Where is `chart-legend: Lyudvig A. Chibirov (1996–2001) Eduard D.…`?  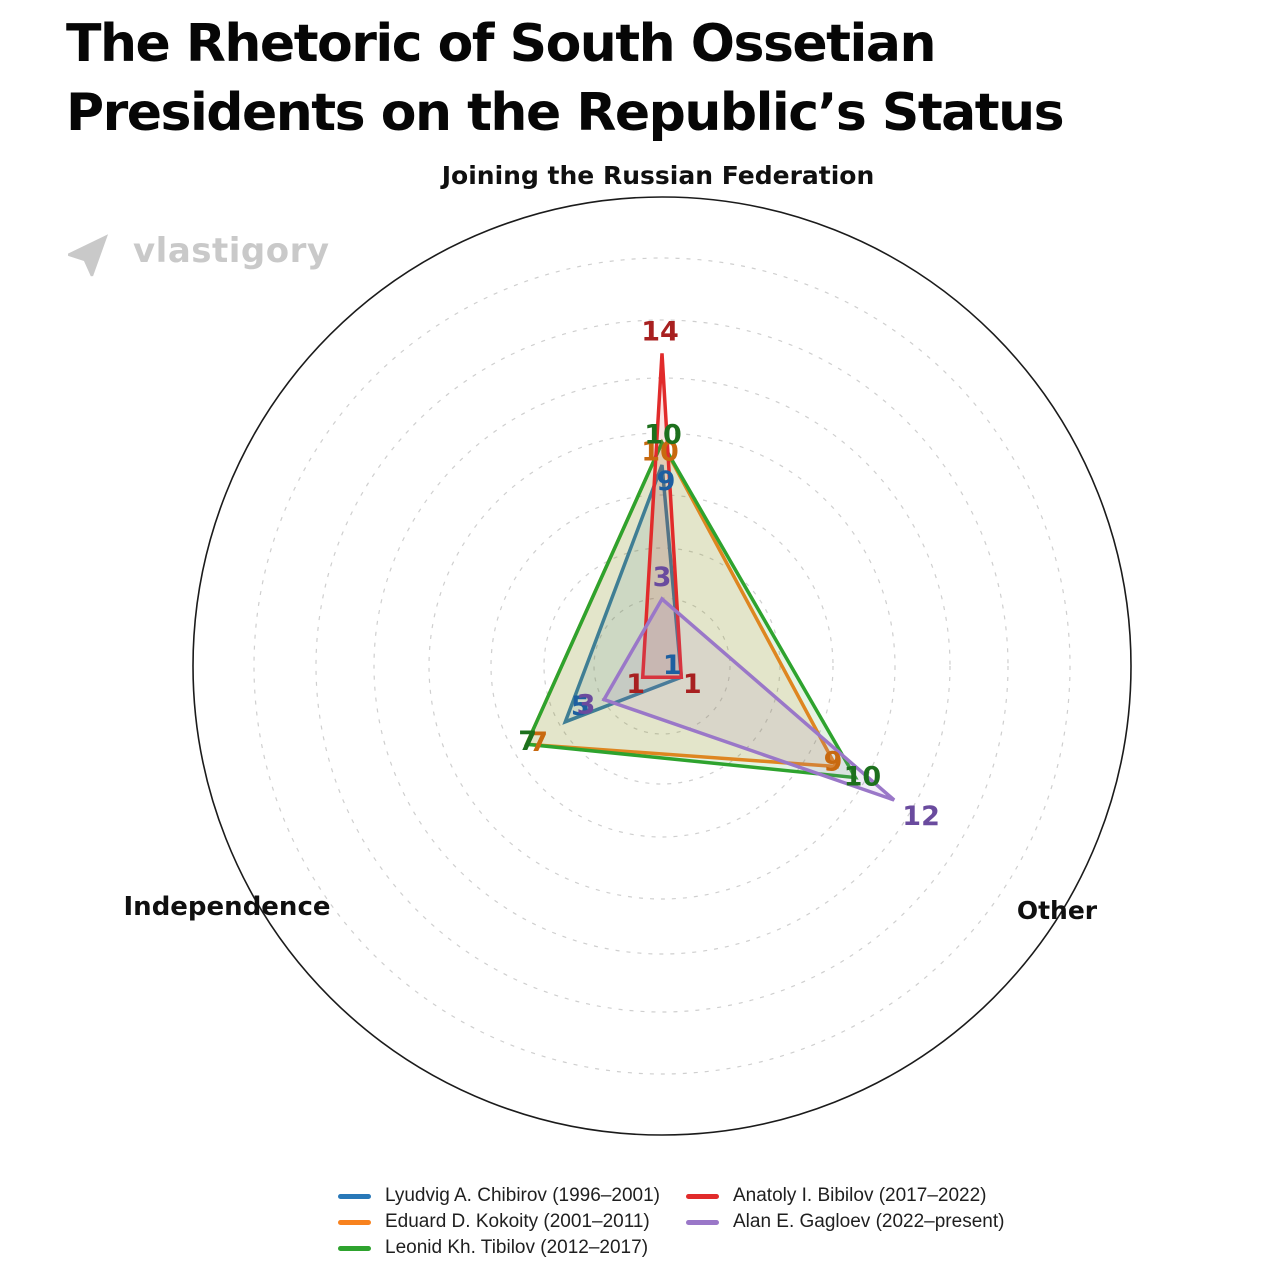 chart-legend: Lyudvig A. Chibirov (1996–2001) Eduard D.… is located at coordinates (671, 1222).